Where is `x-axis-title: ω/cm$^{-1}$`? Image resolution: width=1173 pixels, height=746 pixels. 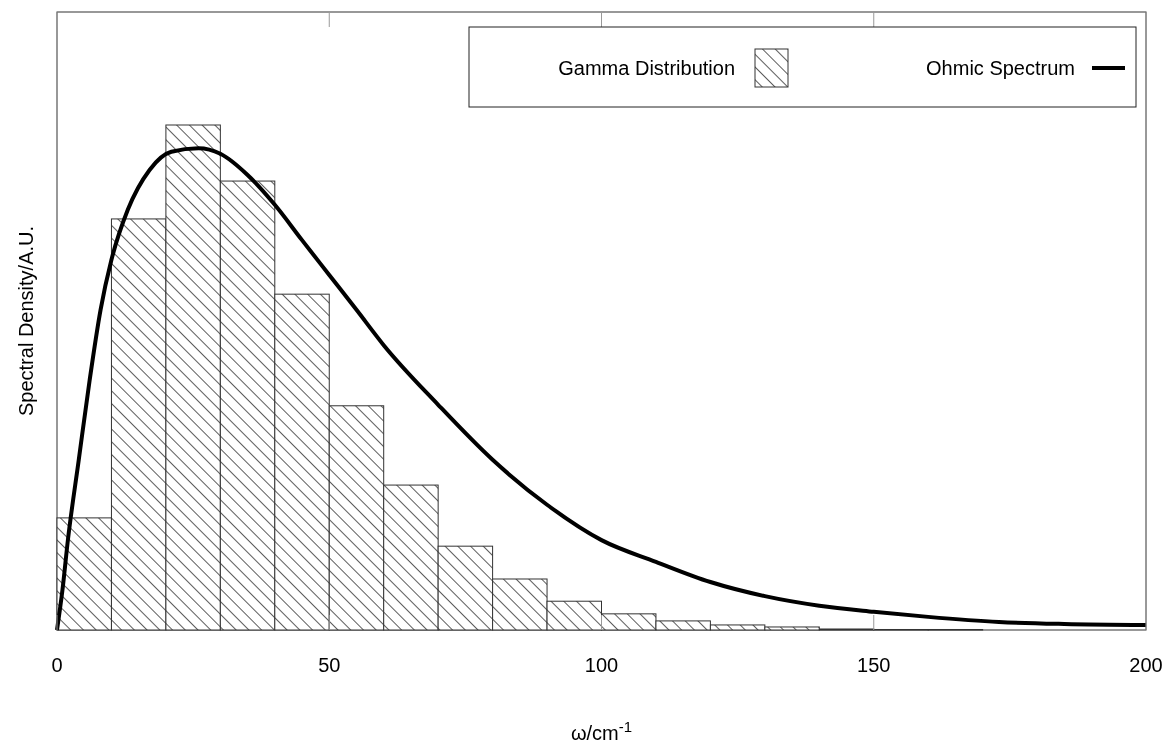 x-axis-title: ω/cm$^{-1}$ is located at coordinates (601, 730).